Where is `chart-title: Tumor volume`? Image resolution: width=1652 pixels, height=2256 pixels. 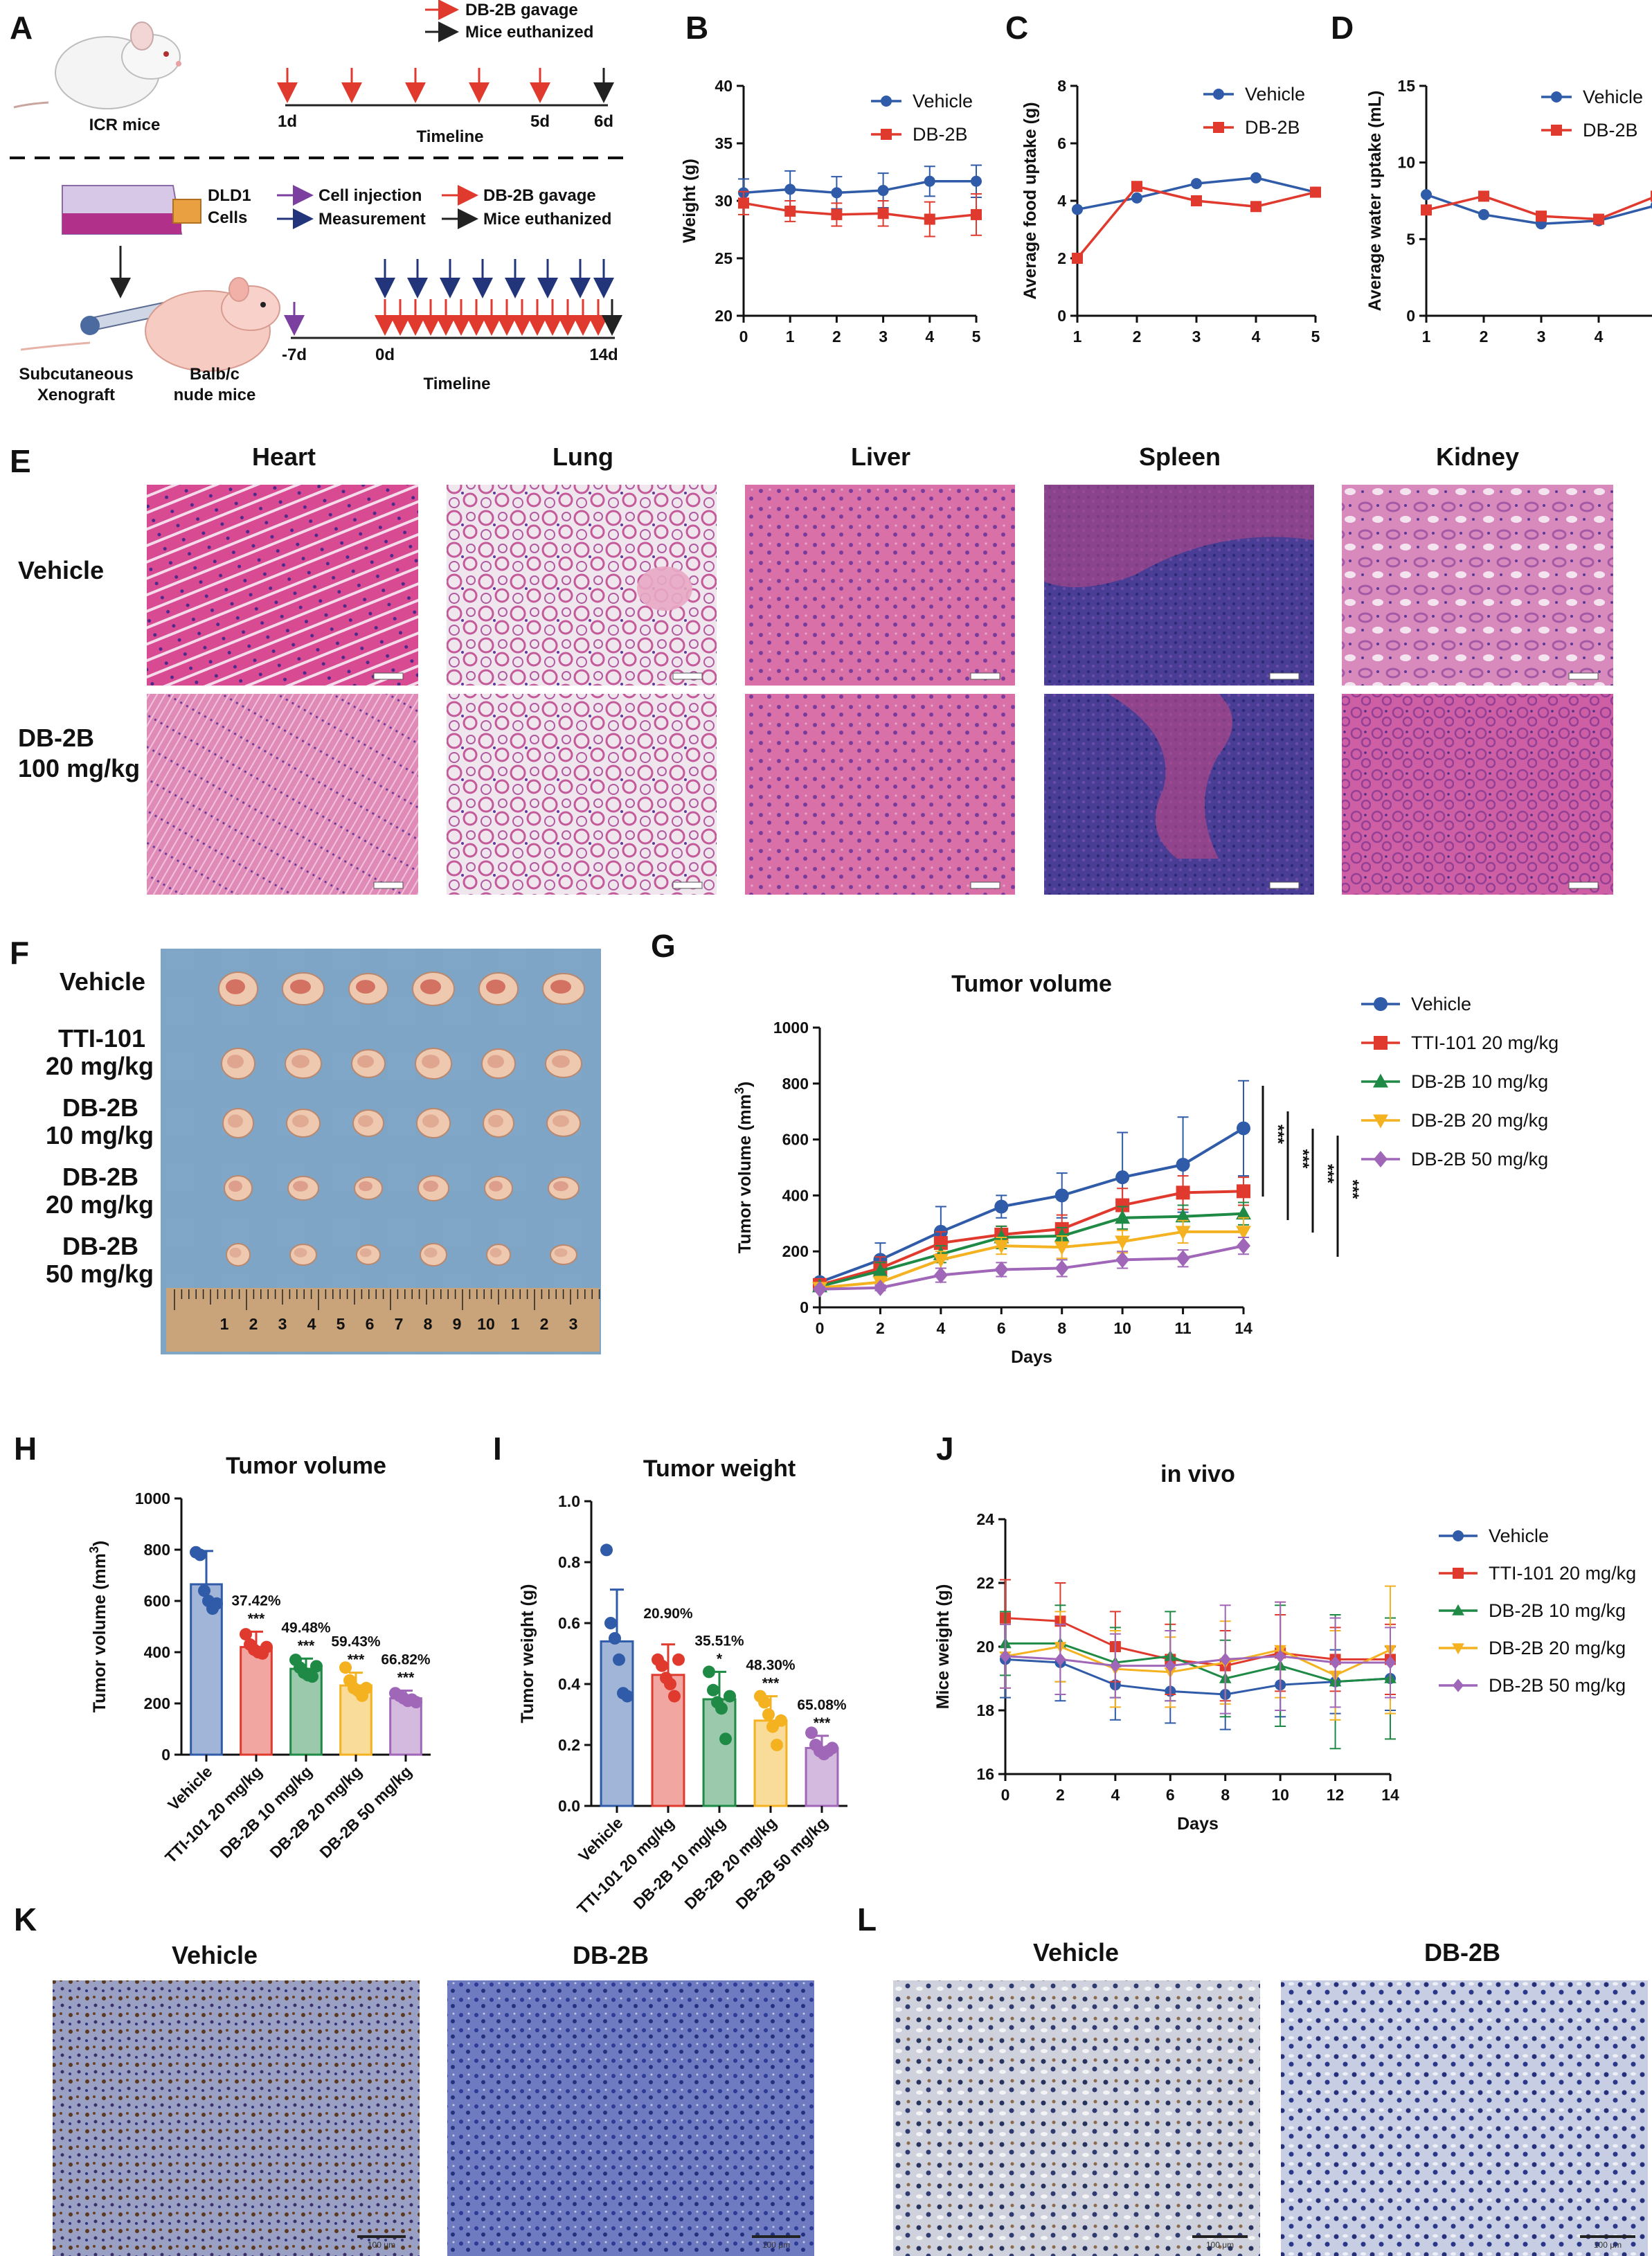 chart-title: Tumor volume is located at coordinates (306, 1466).